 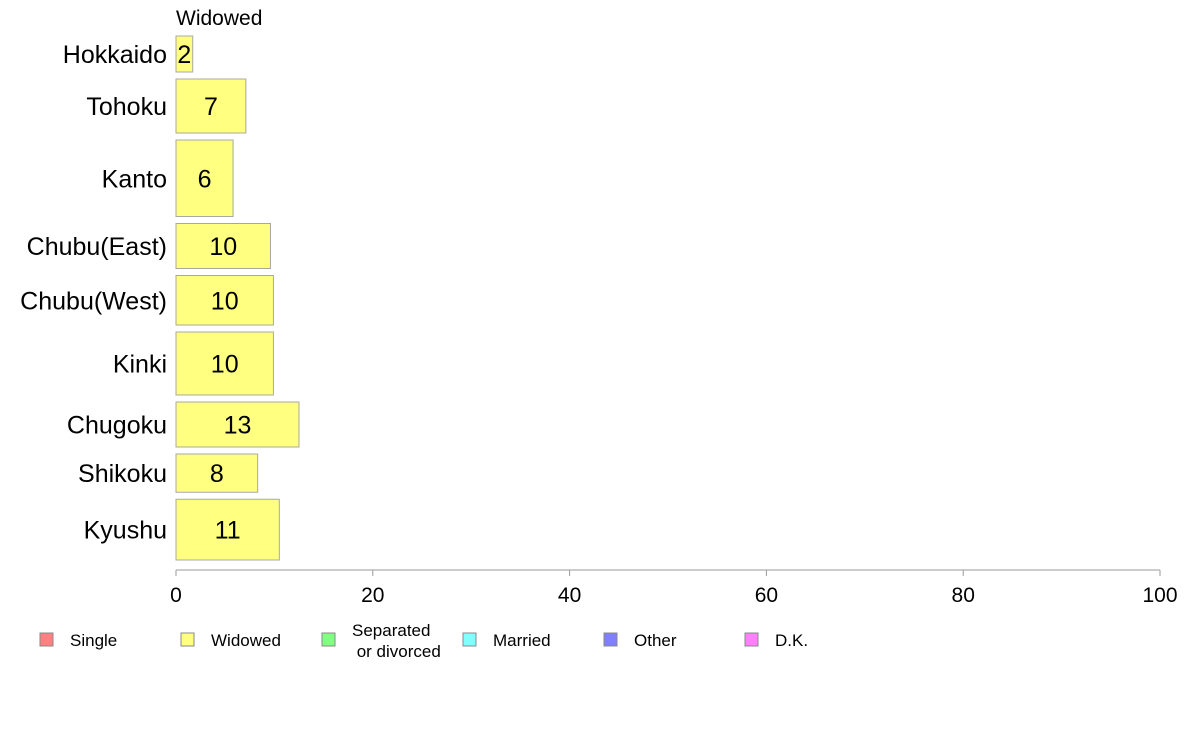 I want to click on x-tick-label: 0, so click(x=176, y=595).